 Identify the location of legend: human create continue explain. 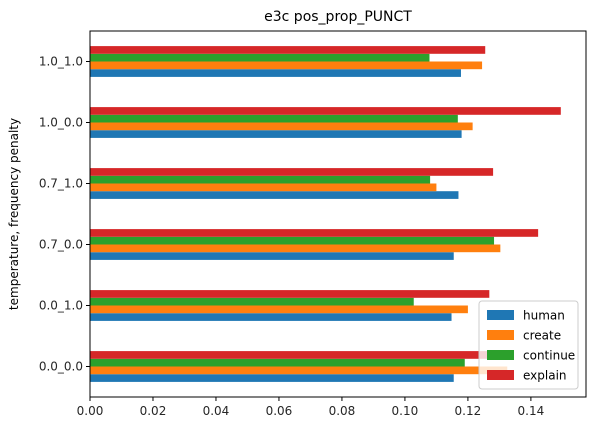
(528, 345).